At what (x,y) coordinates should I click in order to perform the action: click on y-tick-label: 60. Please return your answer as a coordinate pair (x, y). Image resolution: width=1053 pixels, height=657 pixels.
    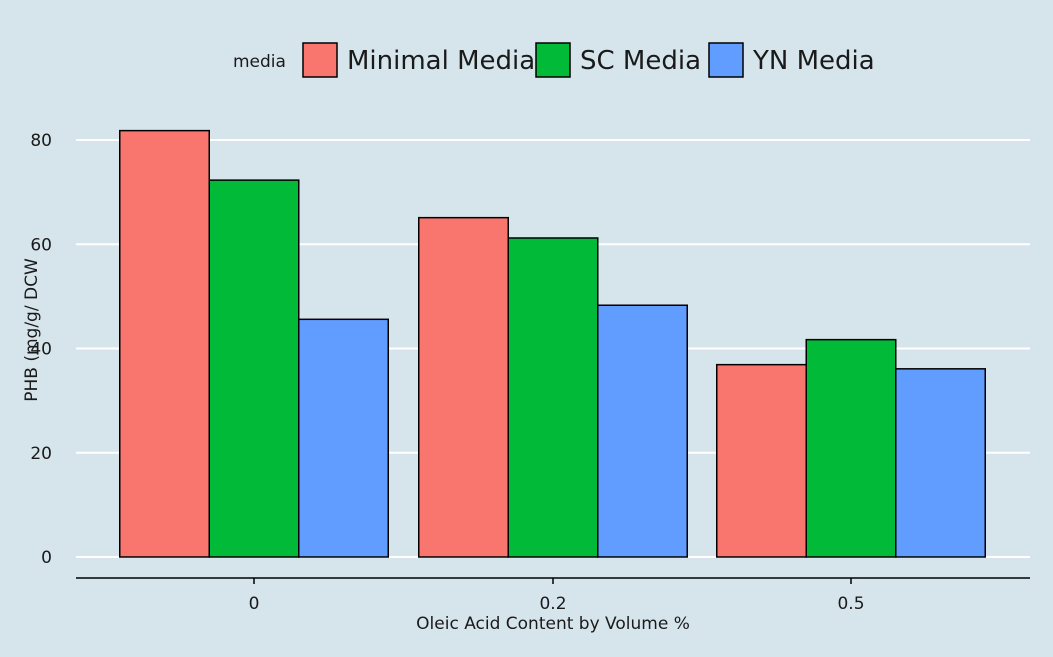
    Looking at the image, I should click on (41, 245).